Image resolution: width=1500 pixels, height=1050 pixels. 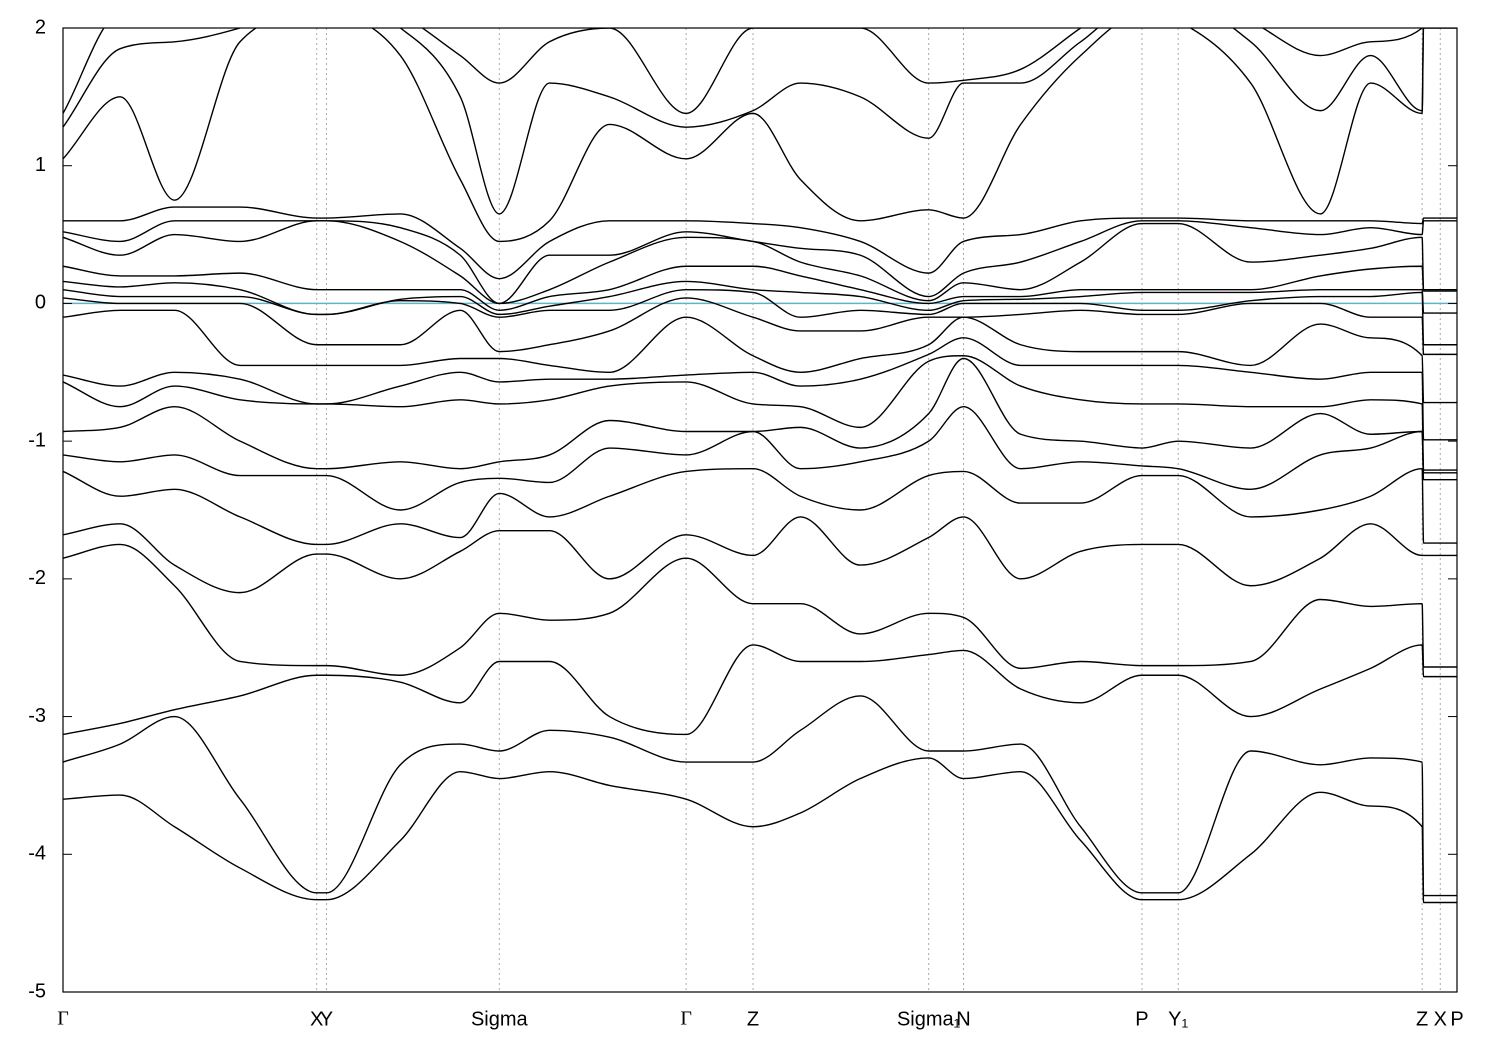 I want to click on y-tick-label: -2, so click(x=37, y=578).